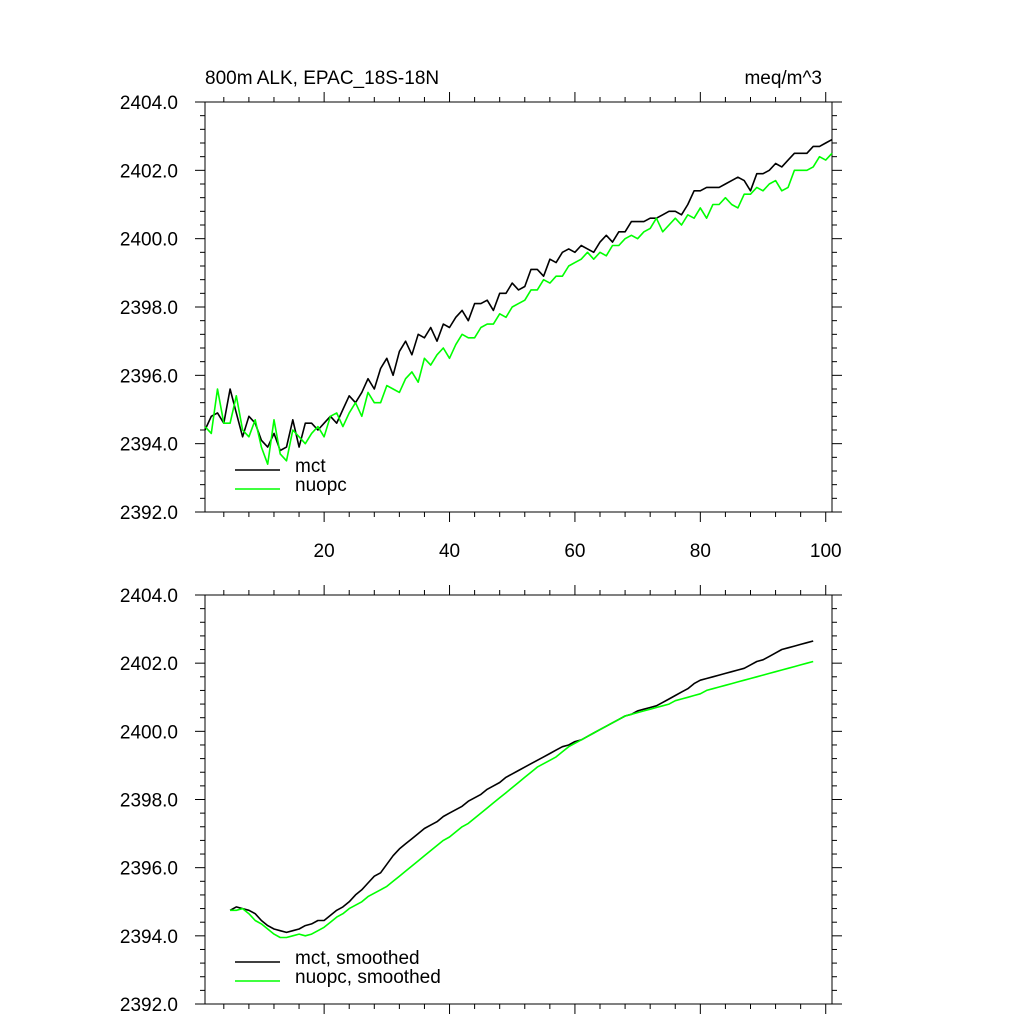 The width and height of the screenshot is (1024, 1024). Describe the element at coordinates (783, 78) in the screenshot. I see `title-right: meq/m^3` at that location.